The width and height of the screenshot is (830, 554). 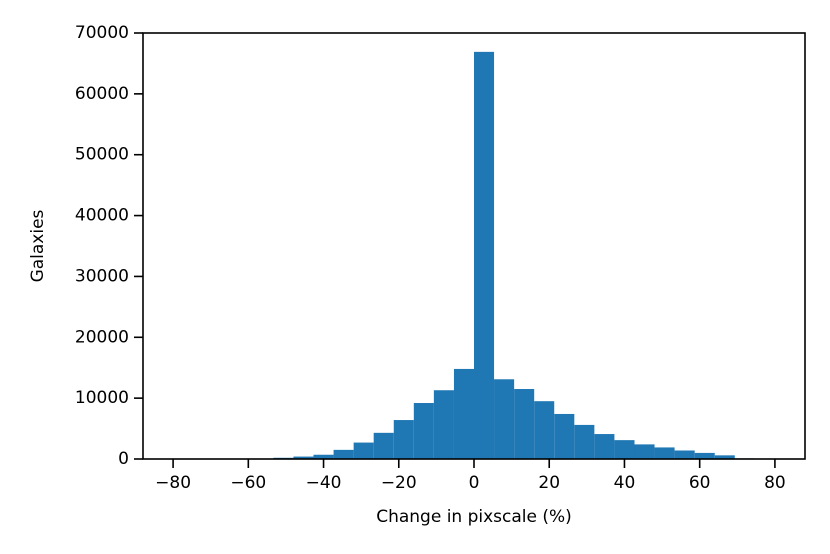 What do you see at coordinates (102, 276) in the screenshot?
I see `y-tick-label: 30000` at bounding box center [102, 276].